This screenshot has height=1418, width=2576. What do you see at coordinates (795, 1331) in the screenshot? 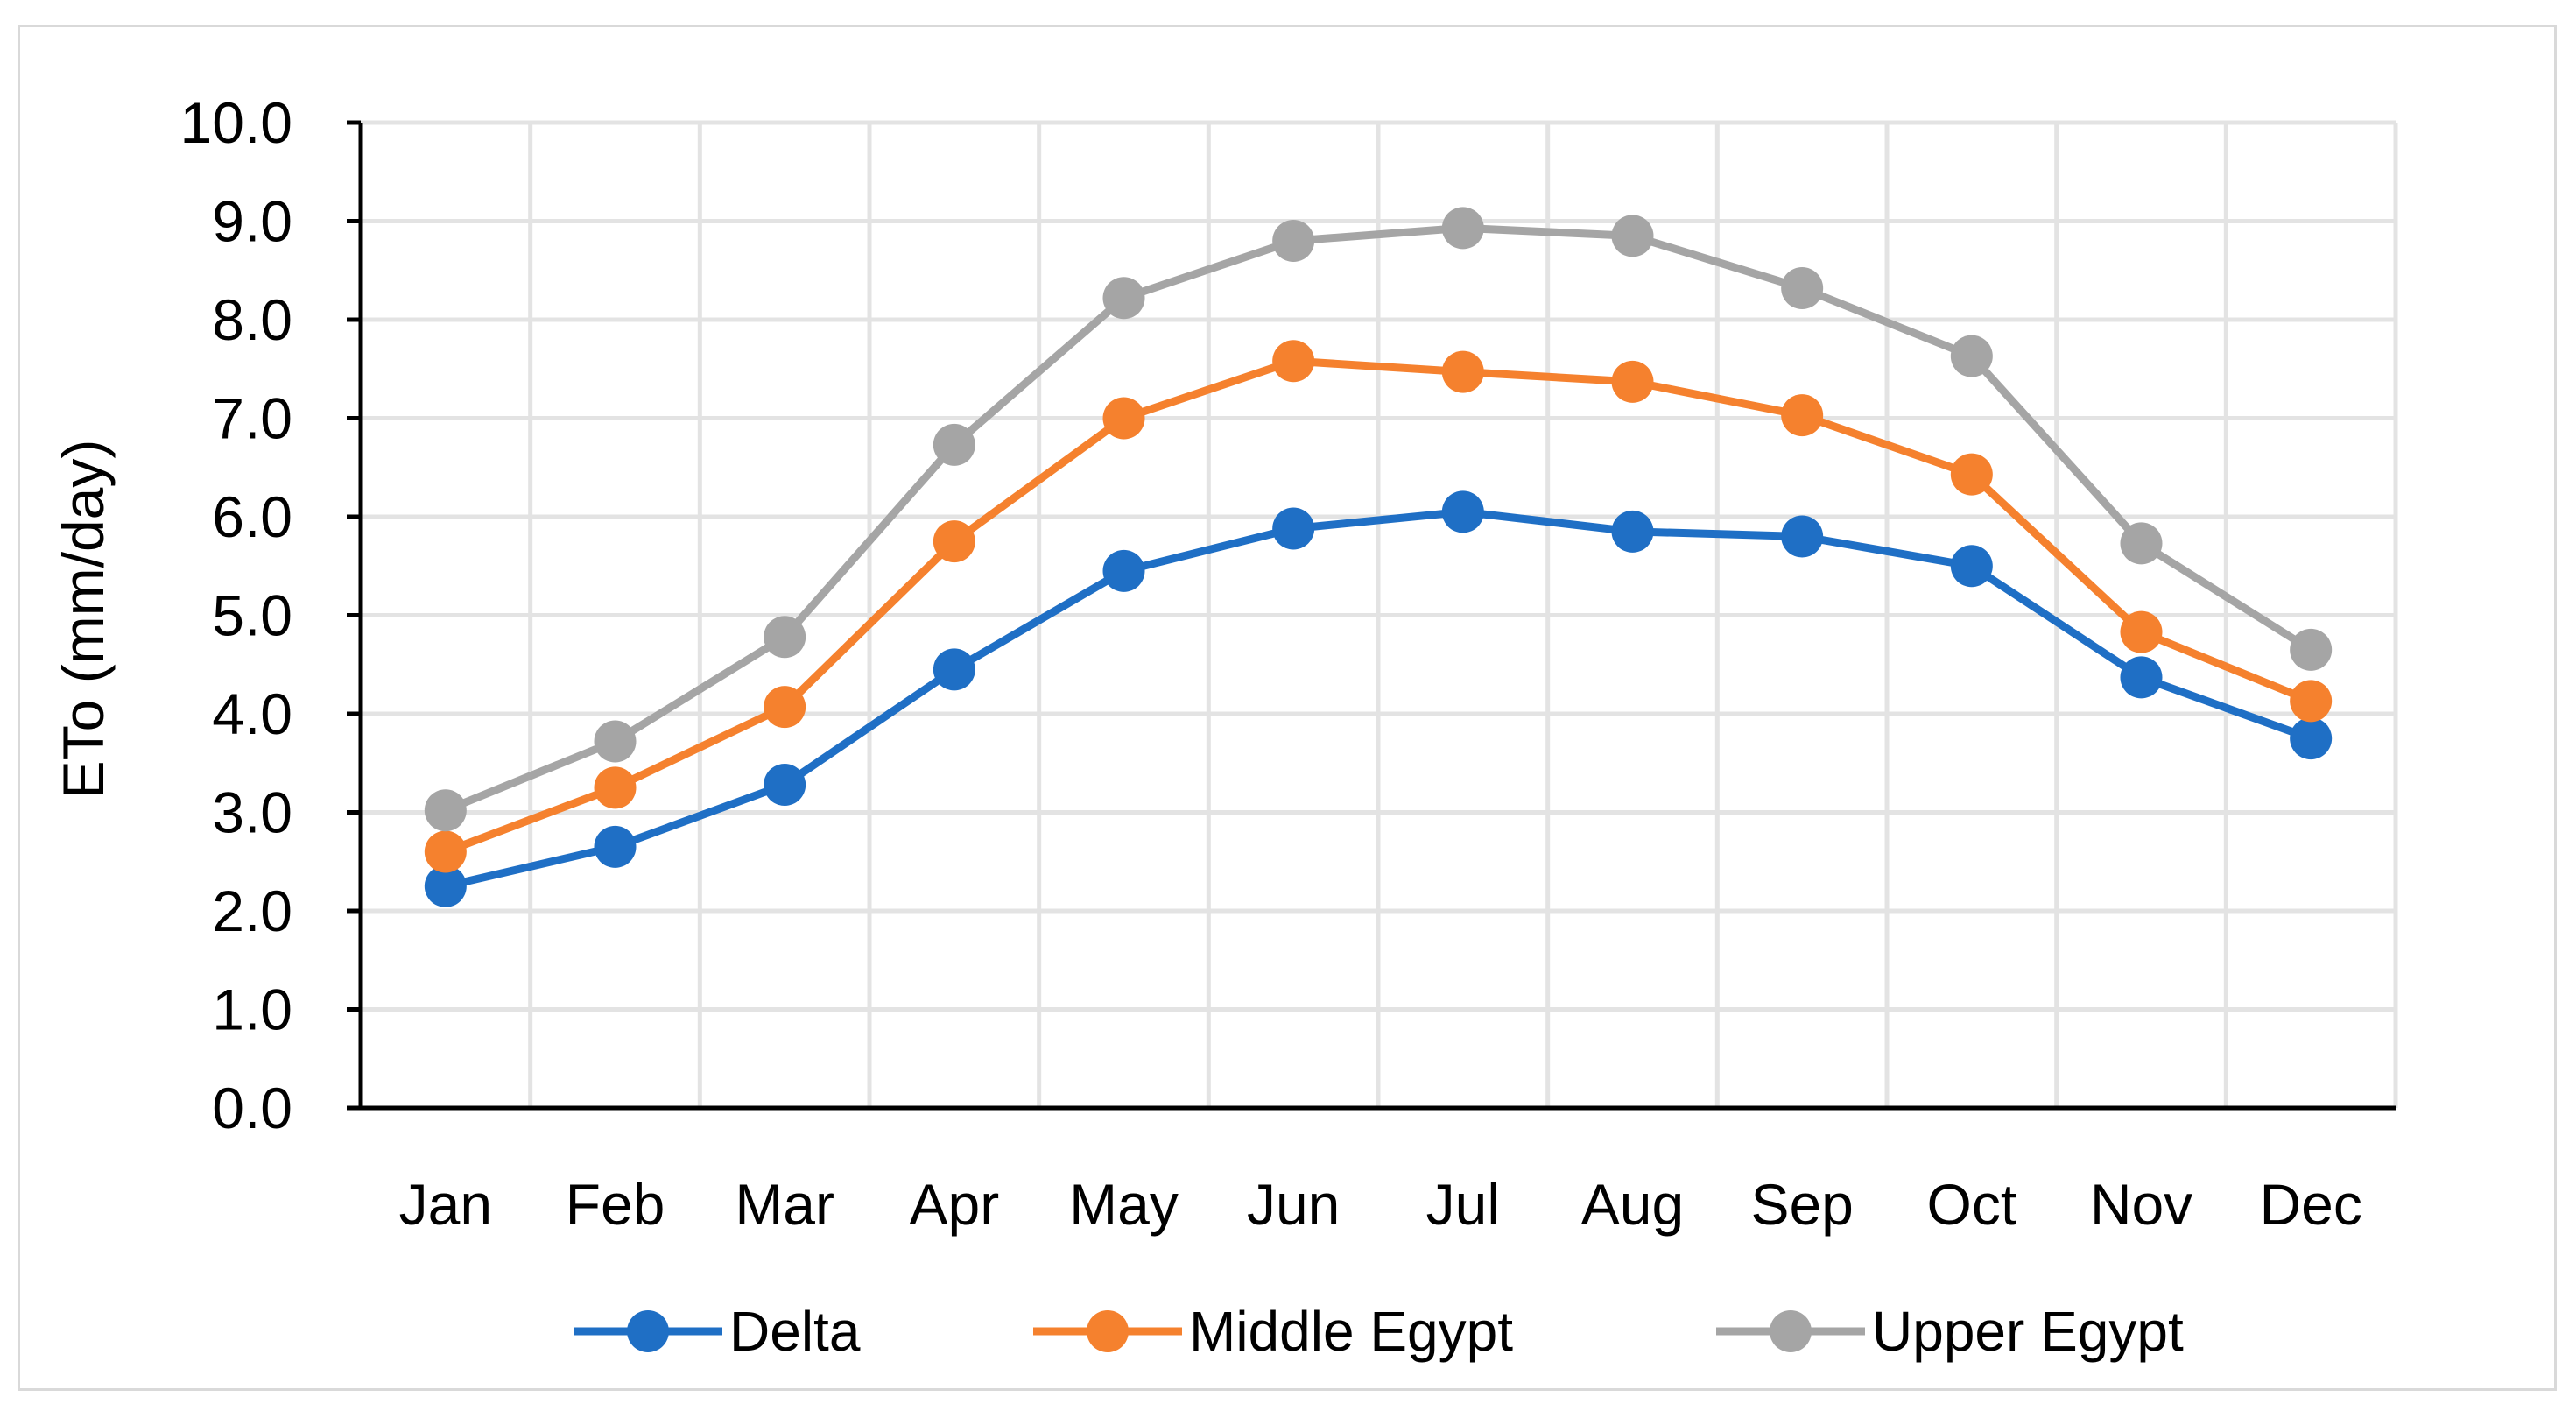
I see `legend-label: Delta` at bounding box center [795, 1331].